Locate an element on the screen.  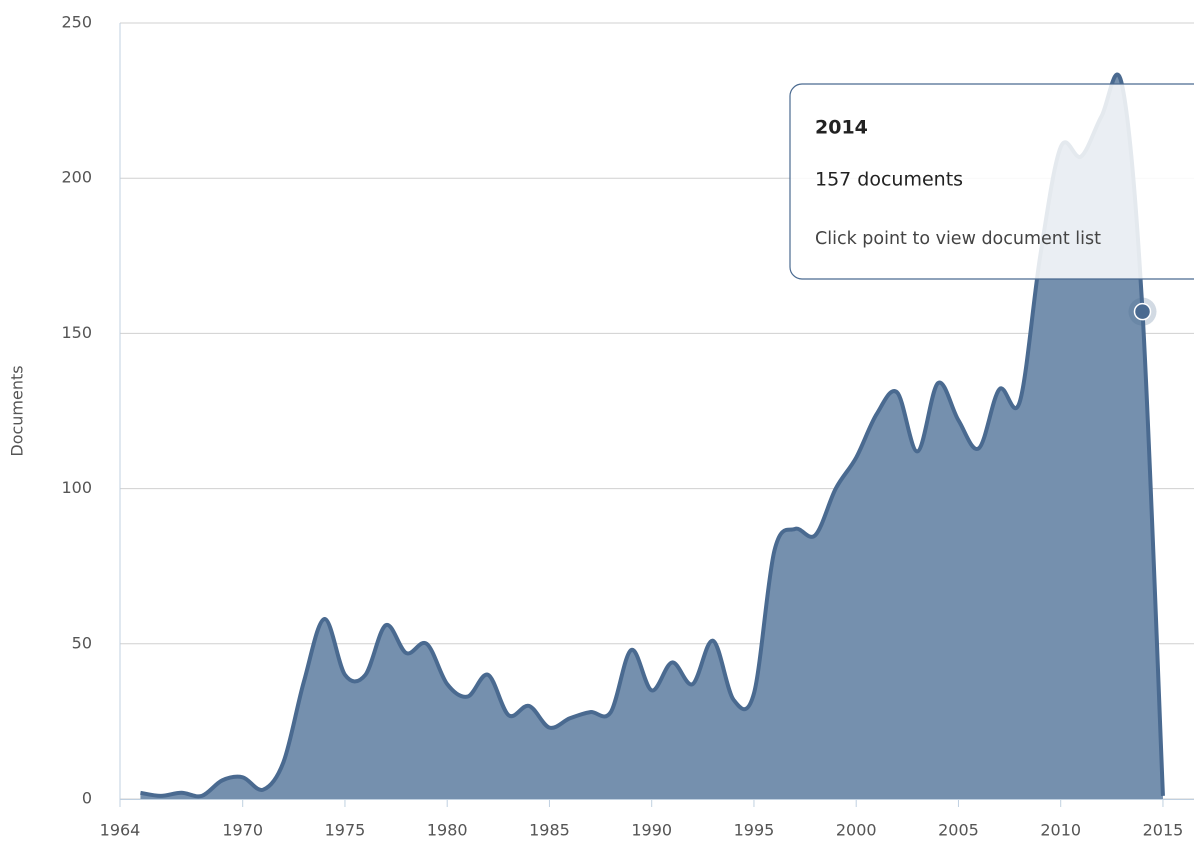
x-tick-label: 1995 is located at coordinates (754, 830).